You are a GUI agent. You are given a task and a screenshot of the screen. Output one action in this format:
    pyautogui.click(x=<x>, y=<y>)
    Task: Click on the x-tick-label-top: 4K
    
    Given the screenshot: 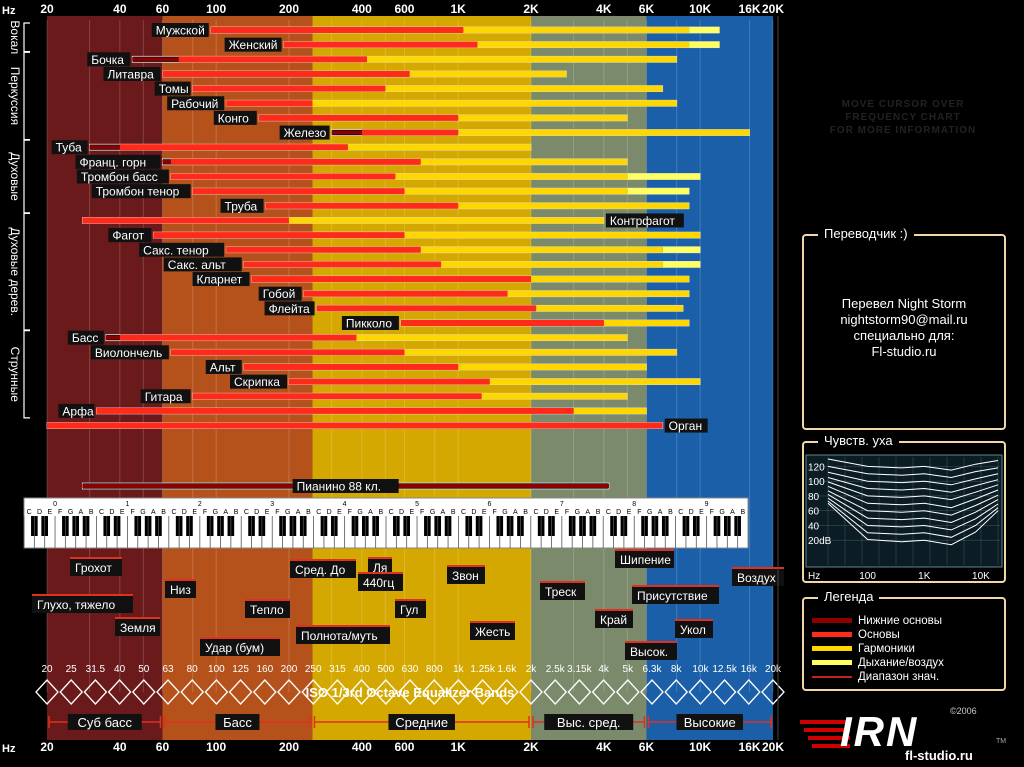 What is the action you would take?
    pyautogui.click(x=604, y=9)
    